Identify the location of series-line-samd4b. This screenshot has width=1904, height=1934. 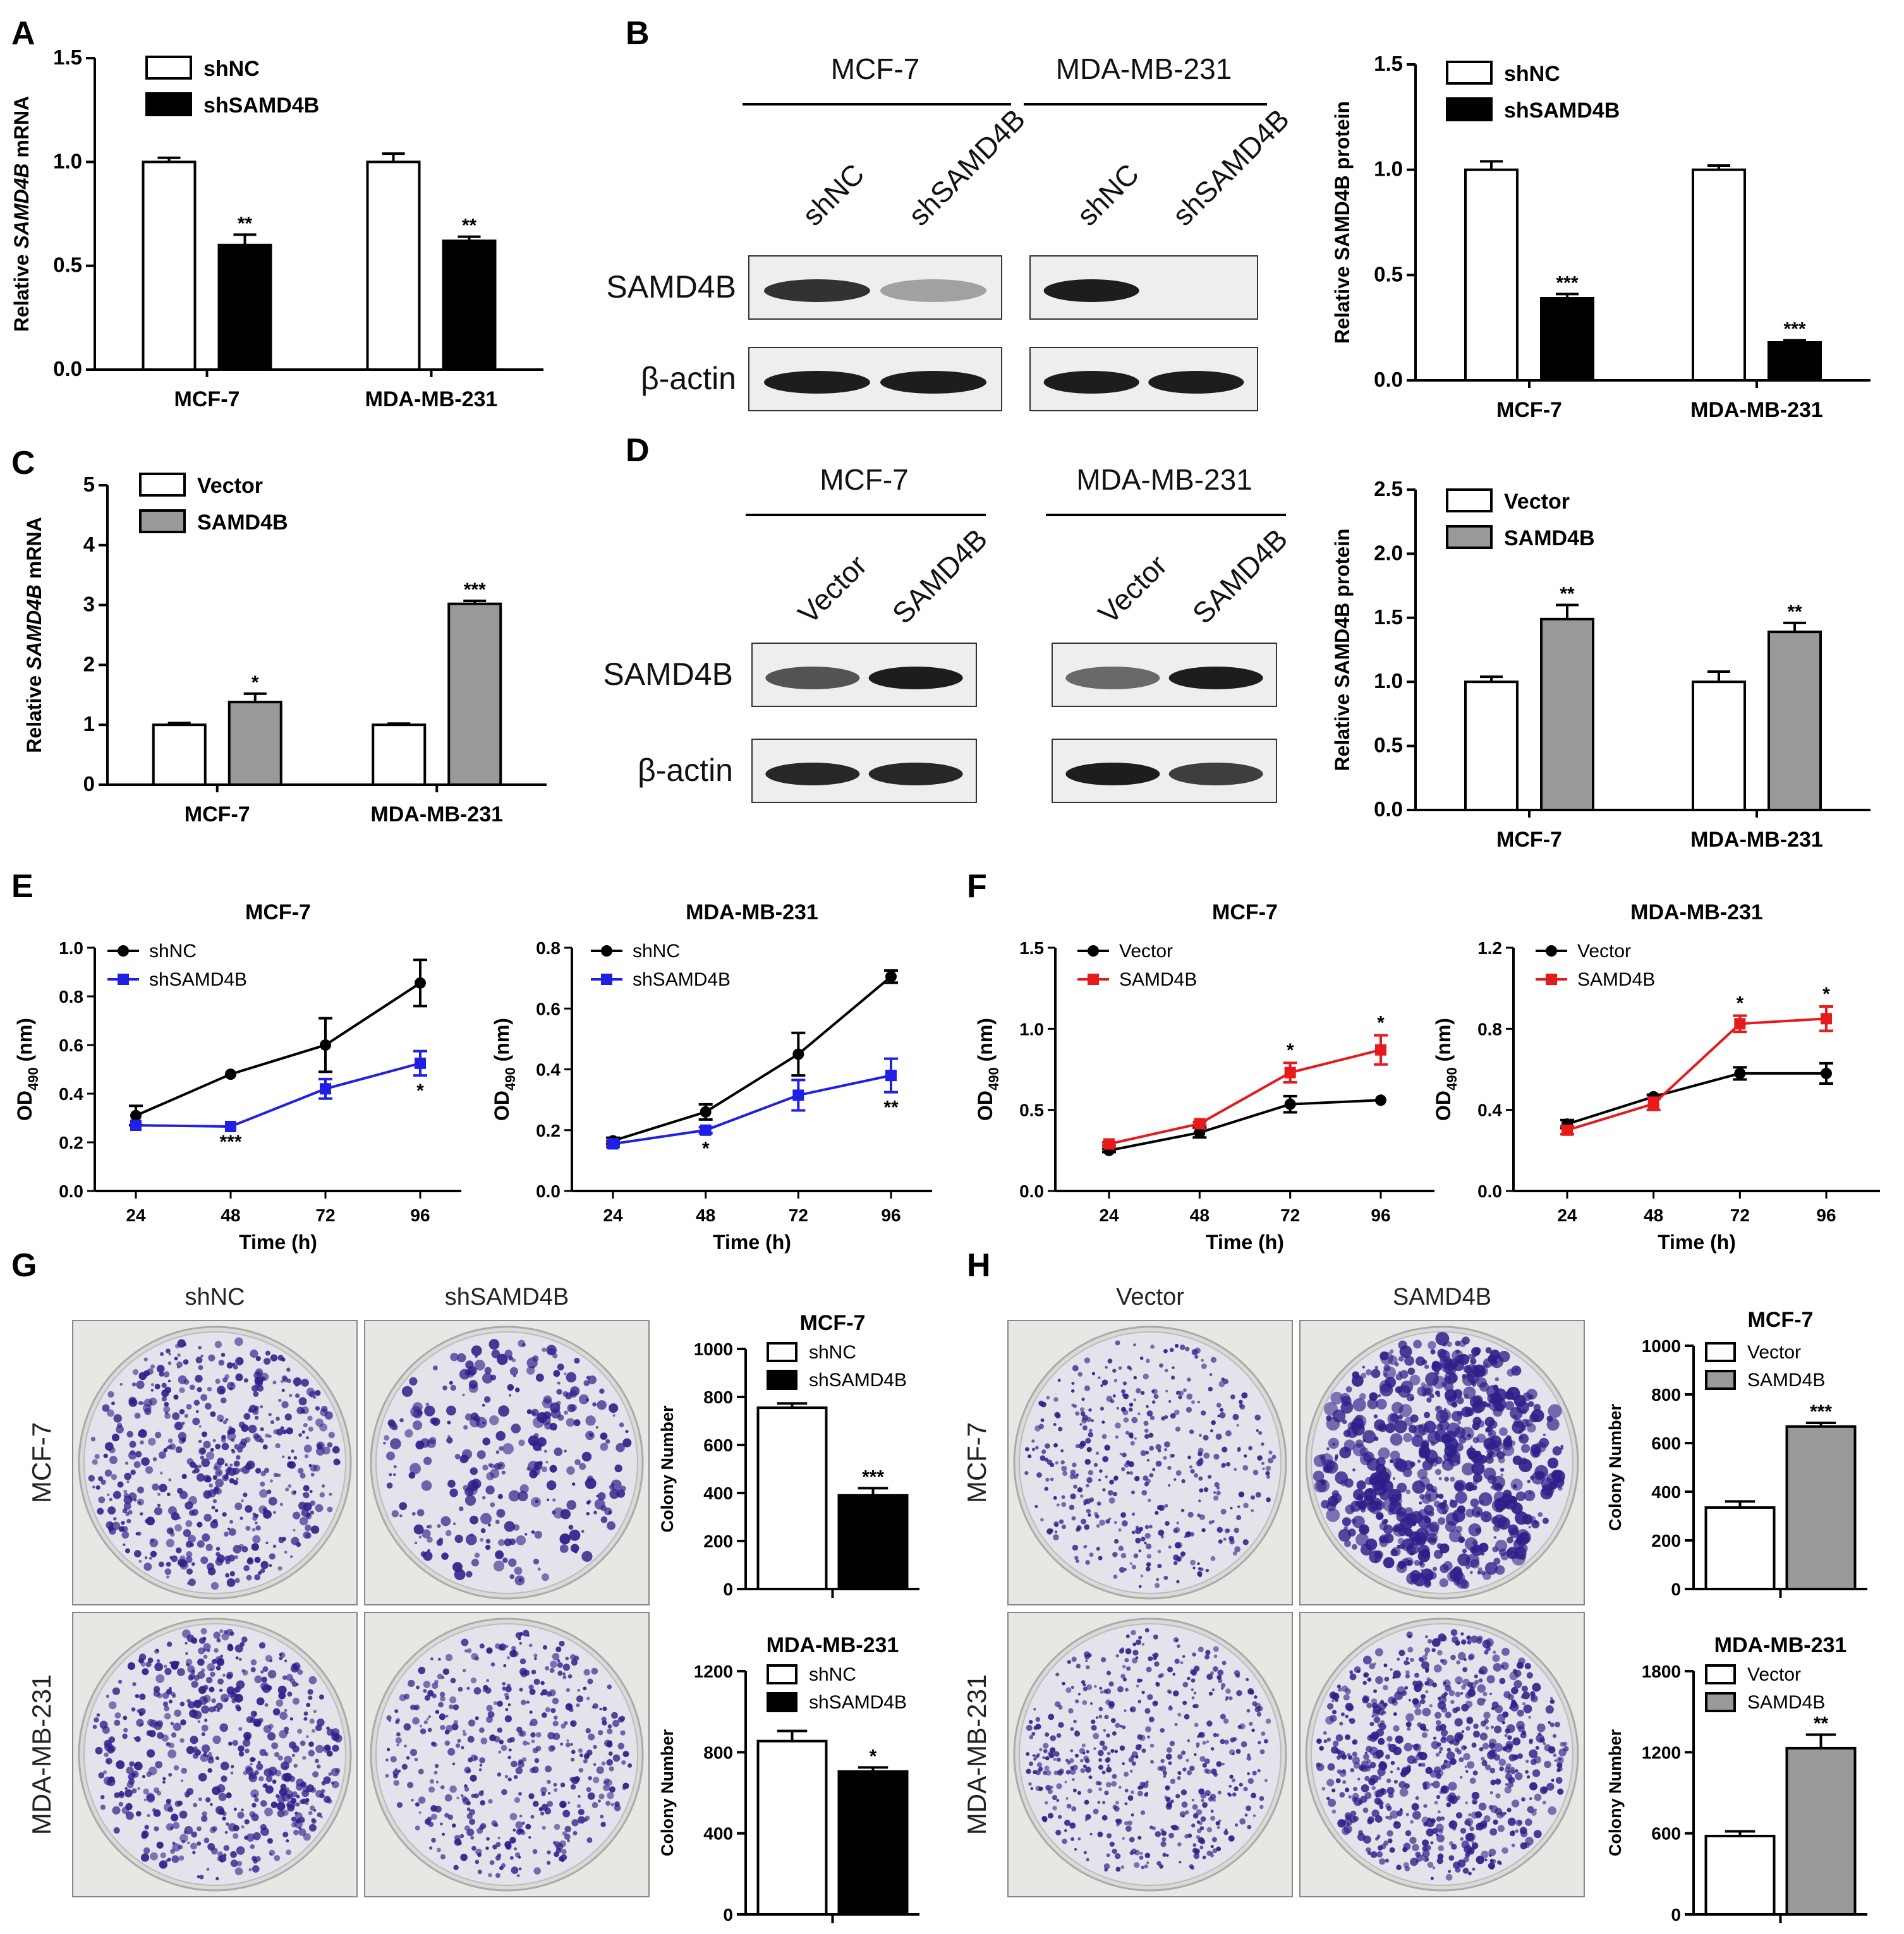
(1697, 1074).